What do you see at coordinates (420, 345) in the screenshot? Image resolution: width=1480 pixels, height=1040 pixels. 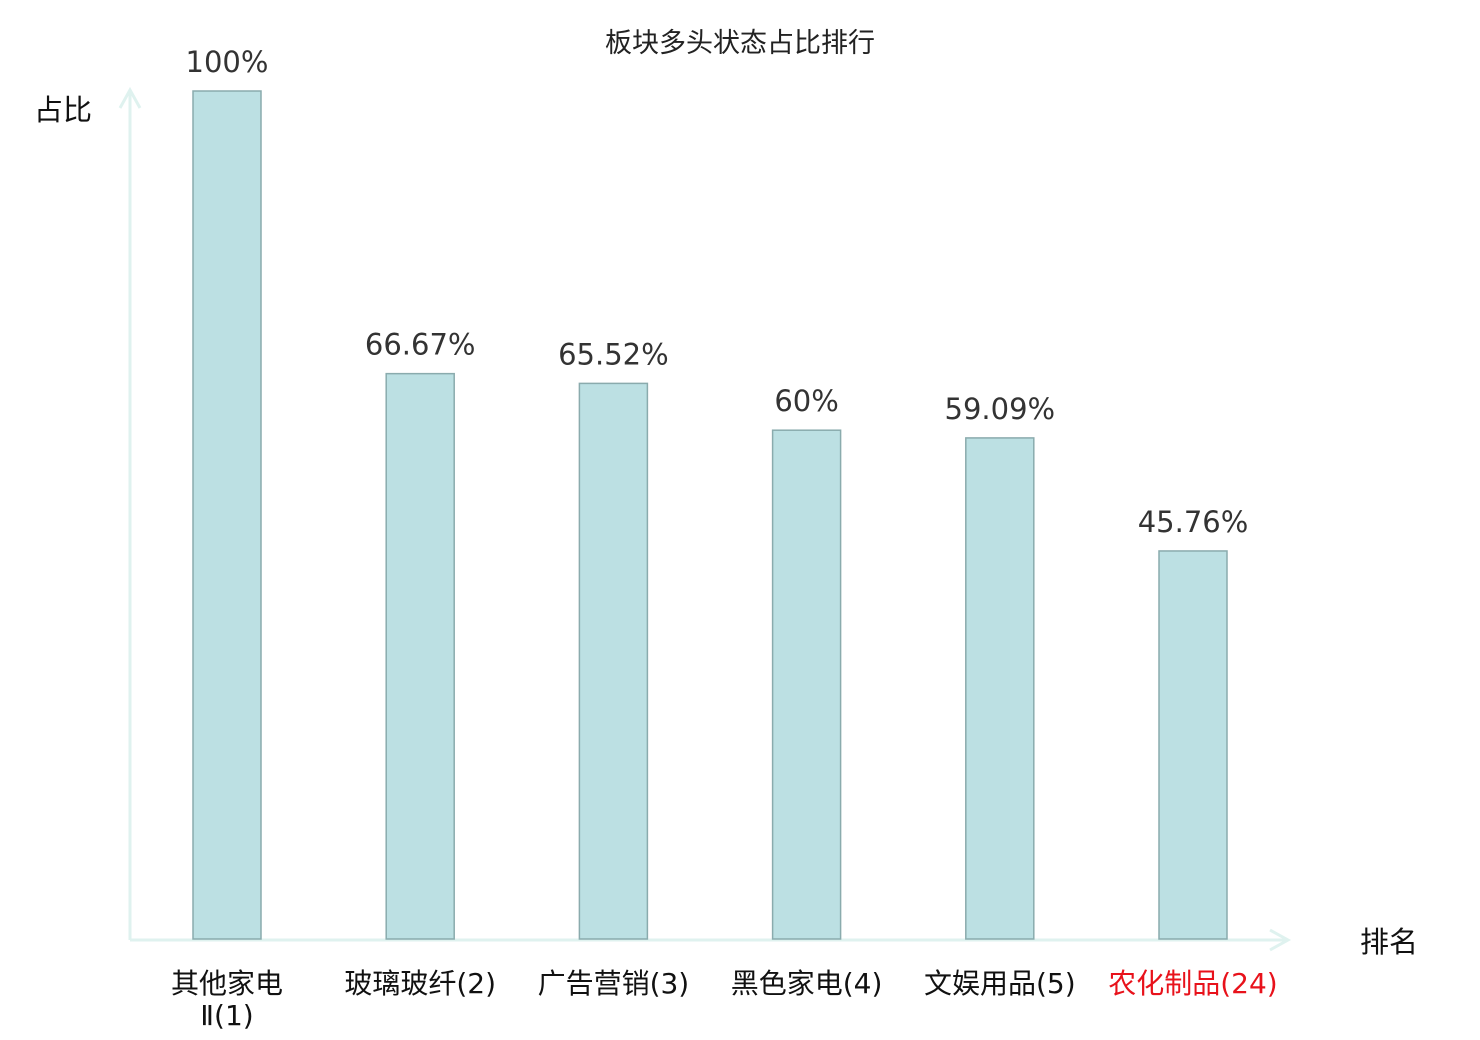 I see `data-label: 66.67%` at bounding box center [420, 345].